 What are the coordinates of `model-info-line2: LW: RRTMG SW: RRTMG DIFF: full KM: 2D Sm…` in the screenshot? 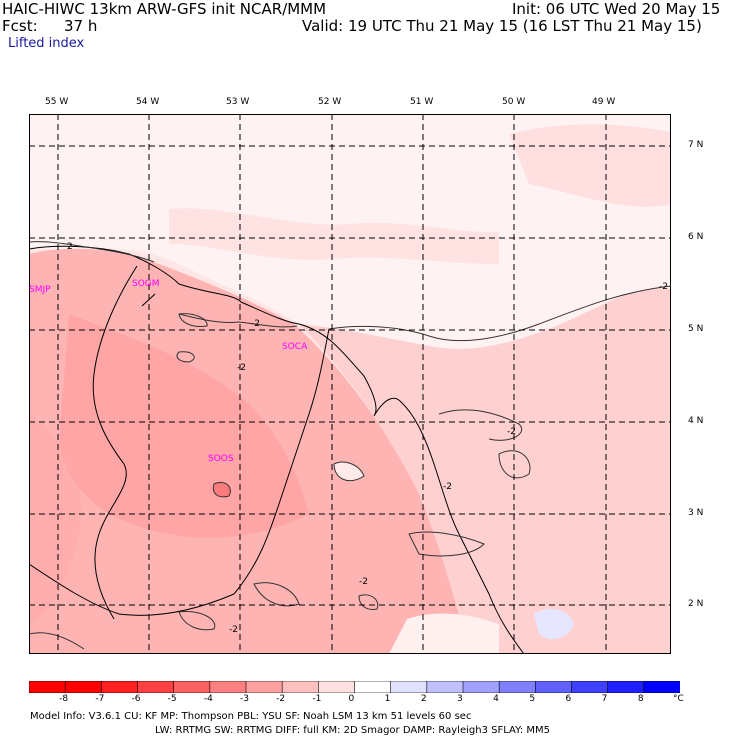 It's located at (353, 730).